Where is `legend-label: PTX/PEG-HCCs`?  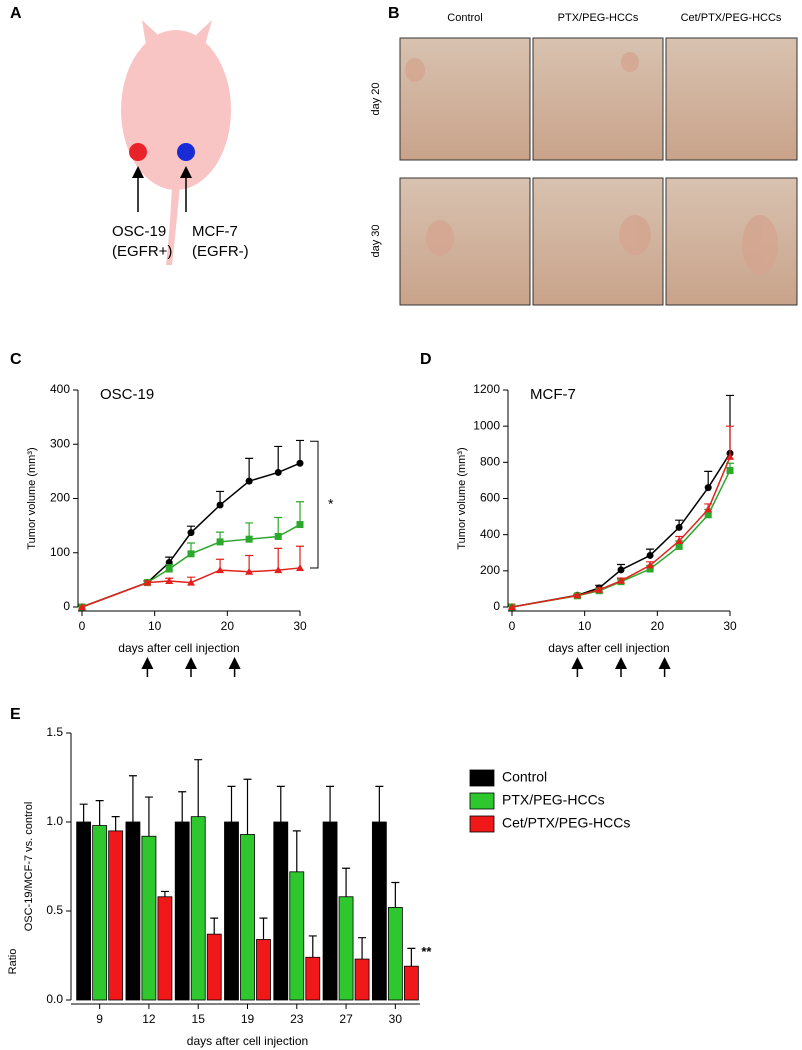
legend-label: PTX/PEG-HCCs is located at coordinates (553, 800).